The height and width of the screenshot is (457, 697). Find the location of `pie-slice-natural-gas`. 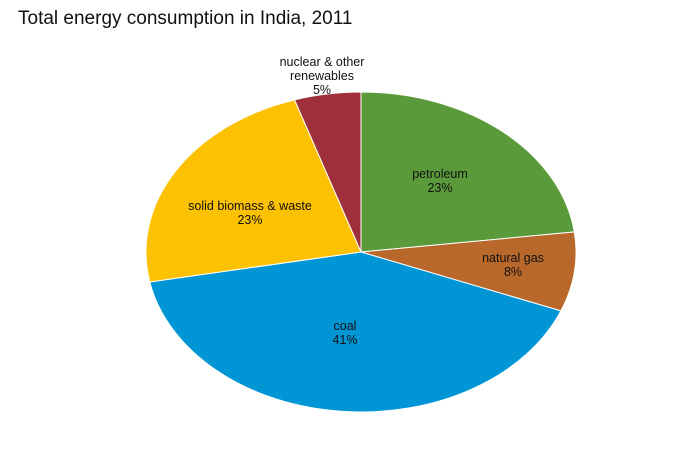

pie-slice-natural-gas is located at coordinates (468, 271).